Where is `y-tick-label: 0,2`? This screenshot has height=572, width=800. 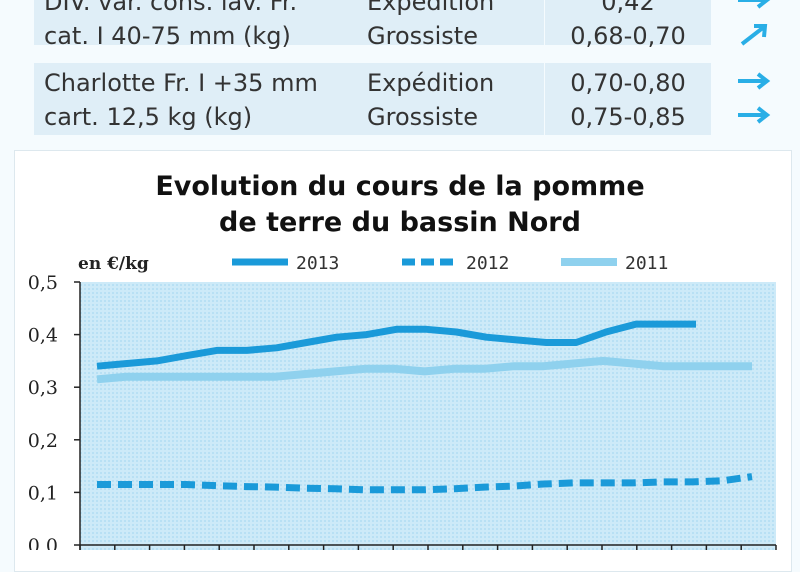
y-tick-label: 0,2 is located at coordinates (43, 441).